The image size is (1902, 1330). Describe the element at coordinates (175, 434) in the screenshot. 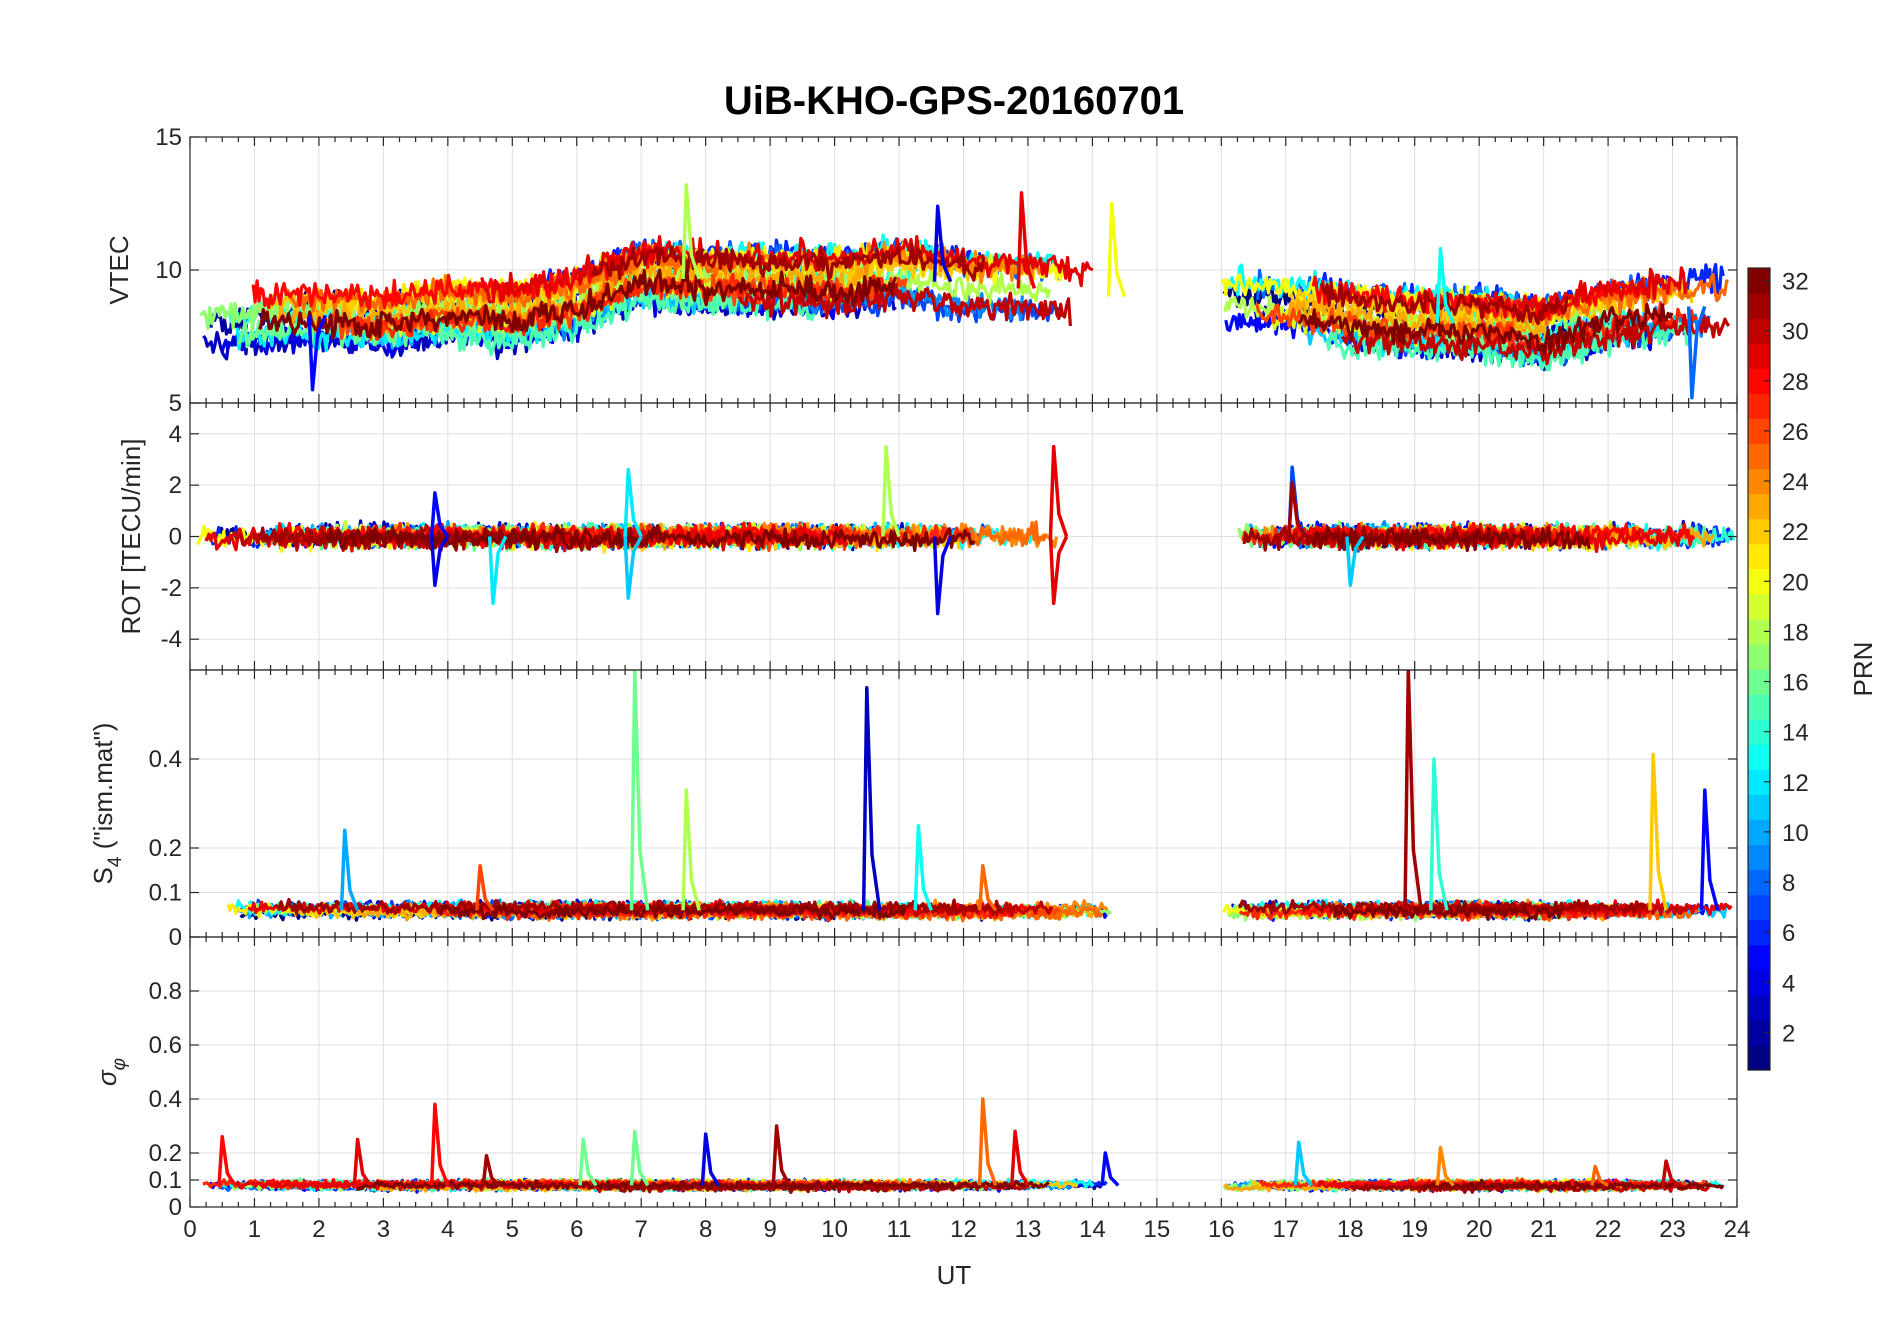

I see `y-tick-label: 4` at that location.